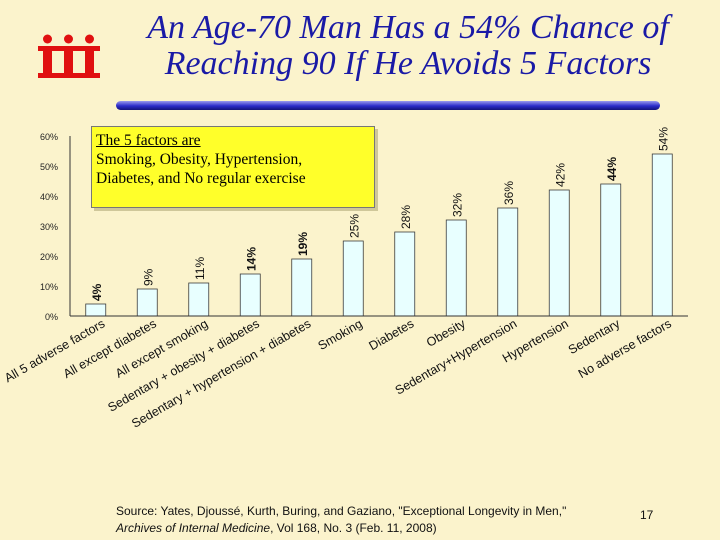  Describe the element at coordinates (148, 277) in the screenshot. I see `bar-value-label: 9%` at that location.